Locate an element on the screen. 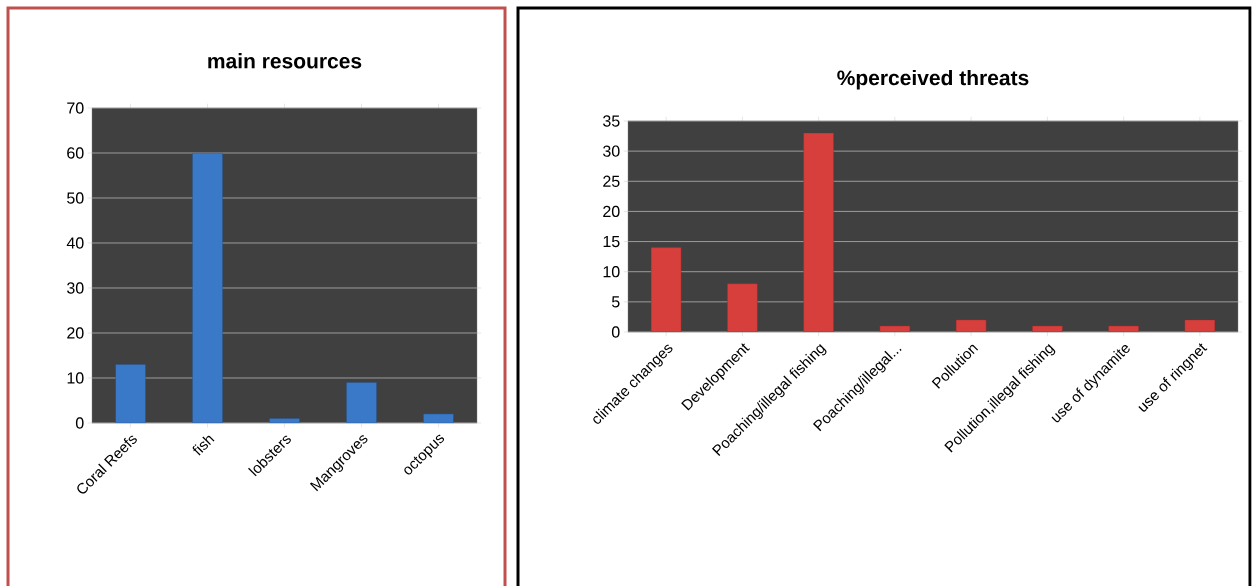 This screenshot has width=1254, height=586. y-tick-label: 50 is located at coordinates (75, 198).